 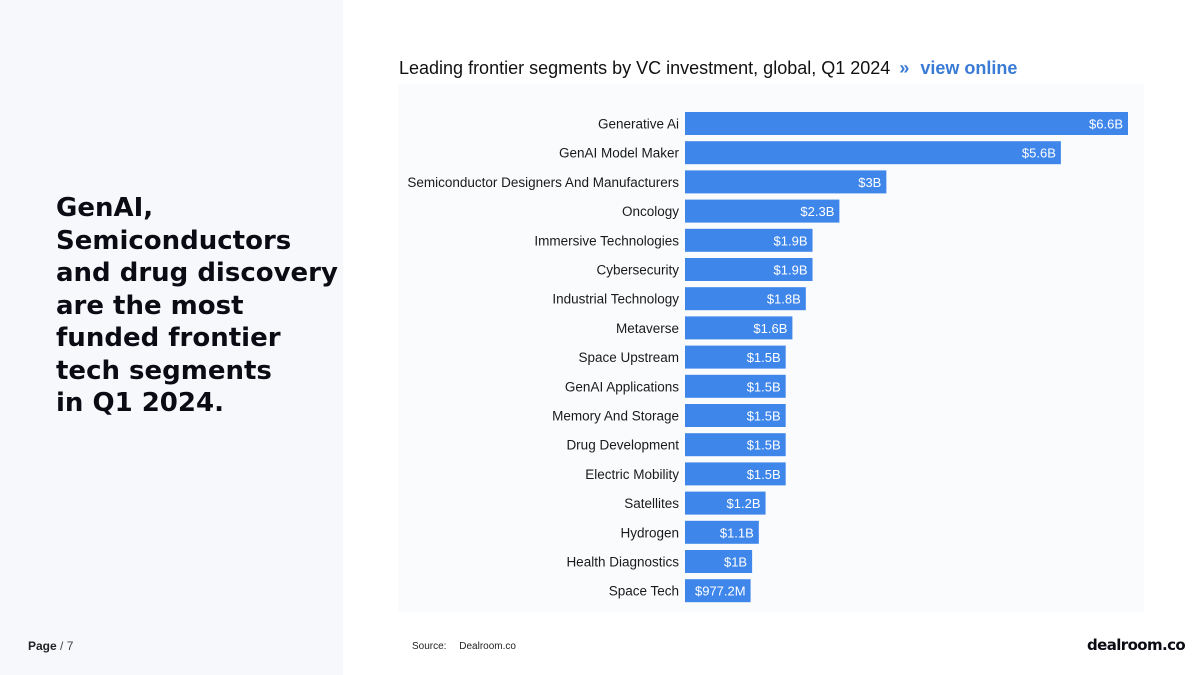 I want to click on category-label: Industrial Technology, so click(x=615, y=299).